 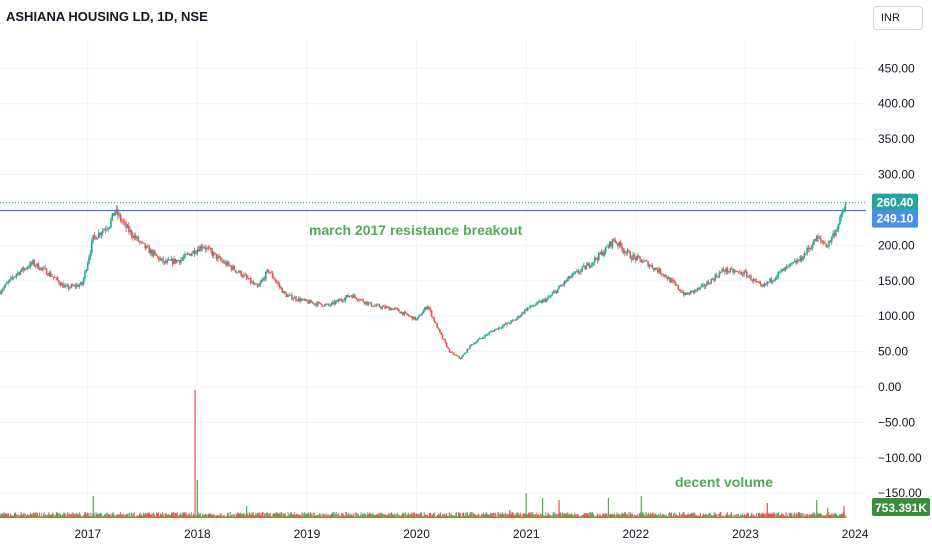 What do you see at coordinates (900, 493) in the screenshot?
I see `y-tick-label: −150.00` at bounding box center [900, 493].